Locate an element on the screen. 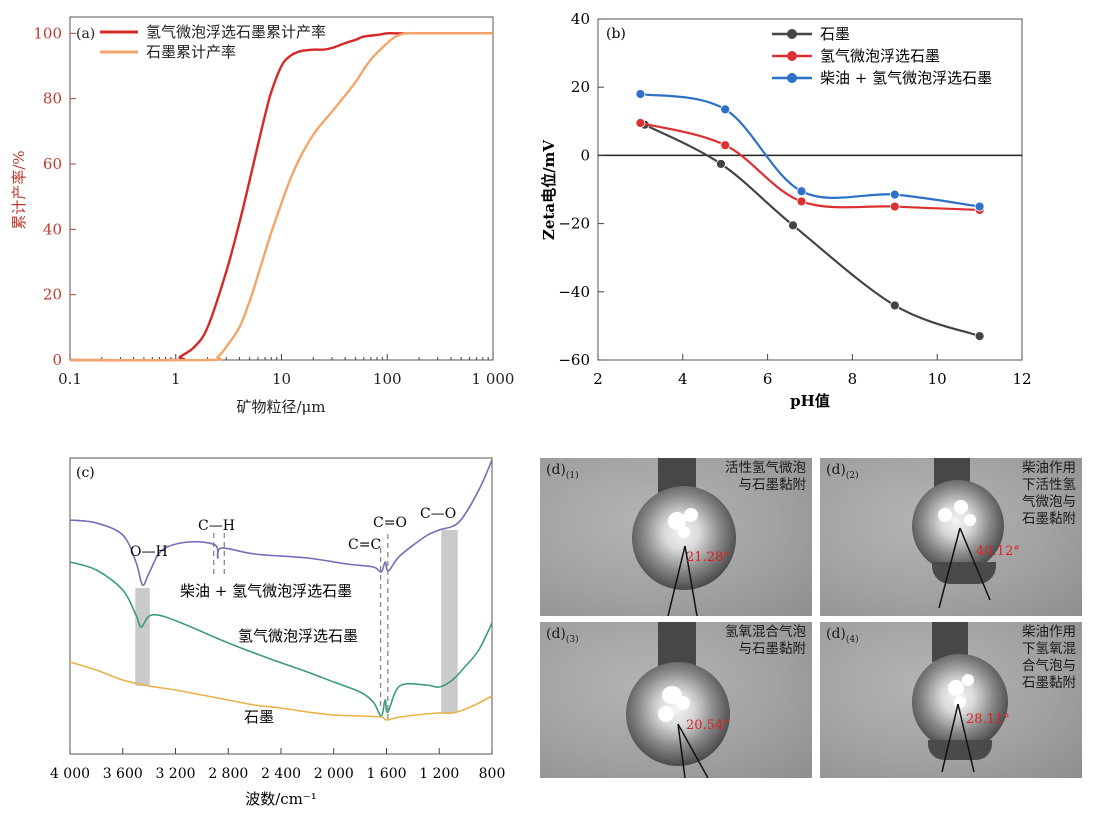 The width and height of the screenshot is (1112, 815). y-tick-label: 80 is located at coordinates (52, 99).